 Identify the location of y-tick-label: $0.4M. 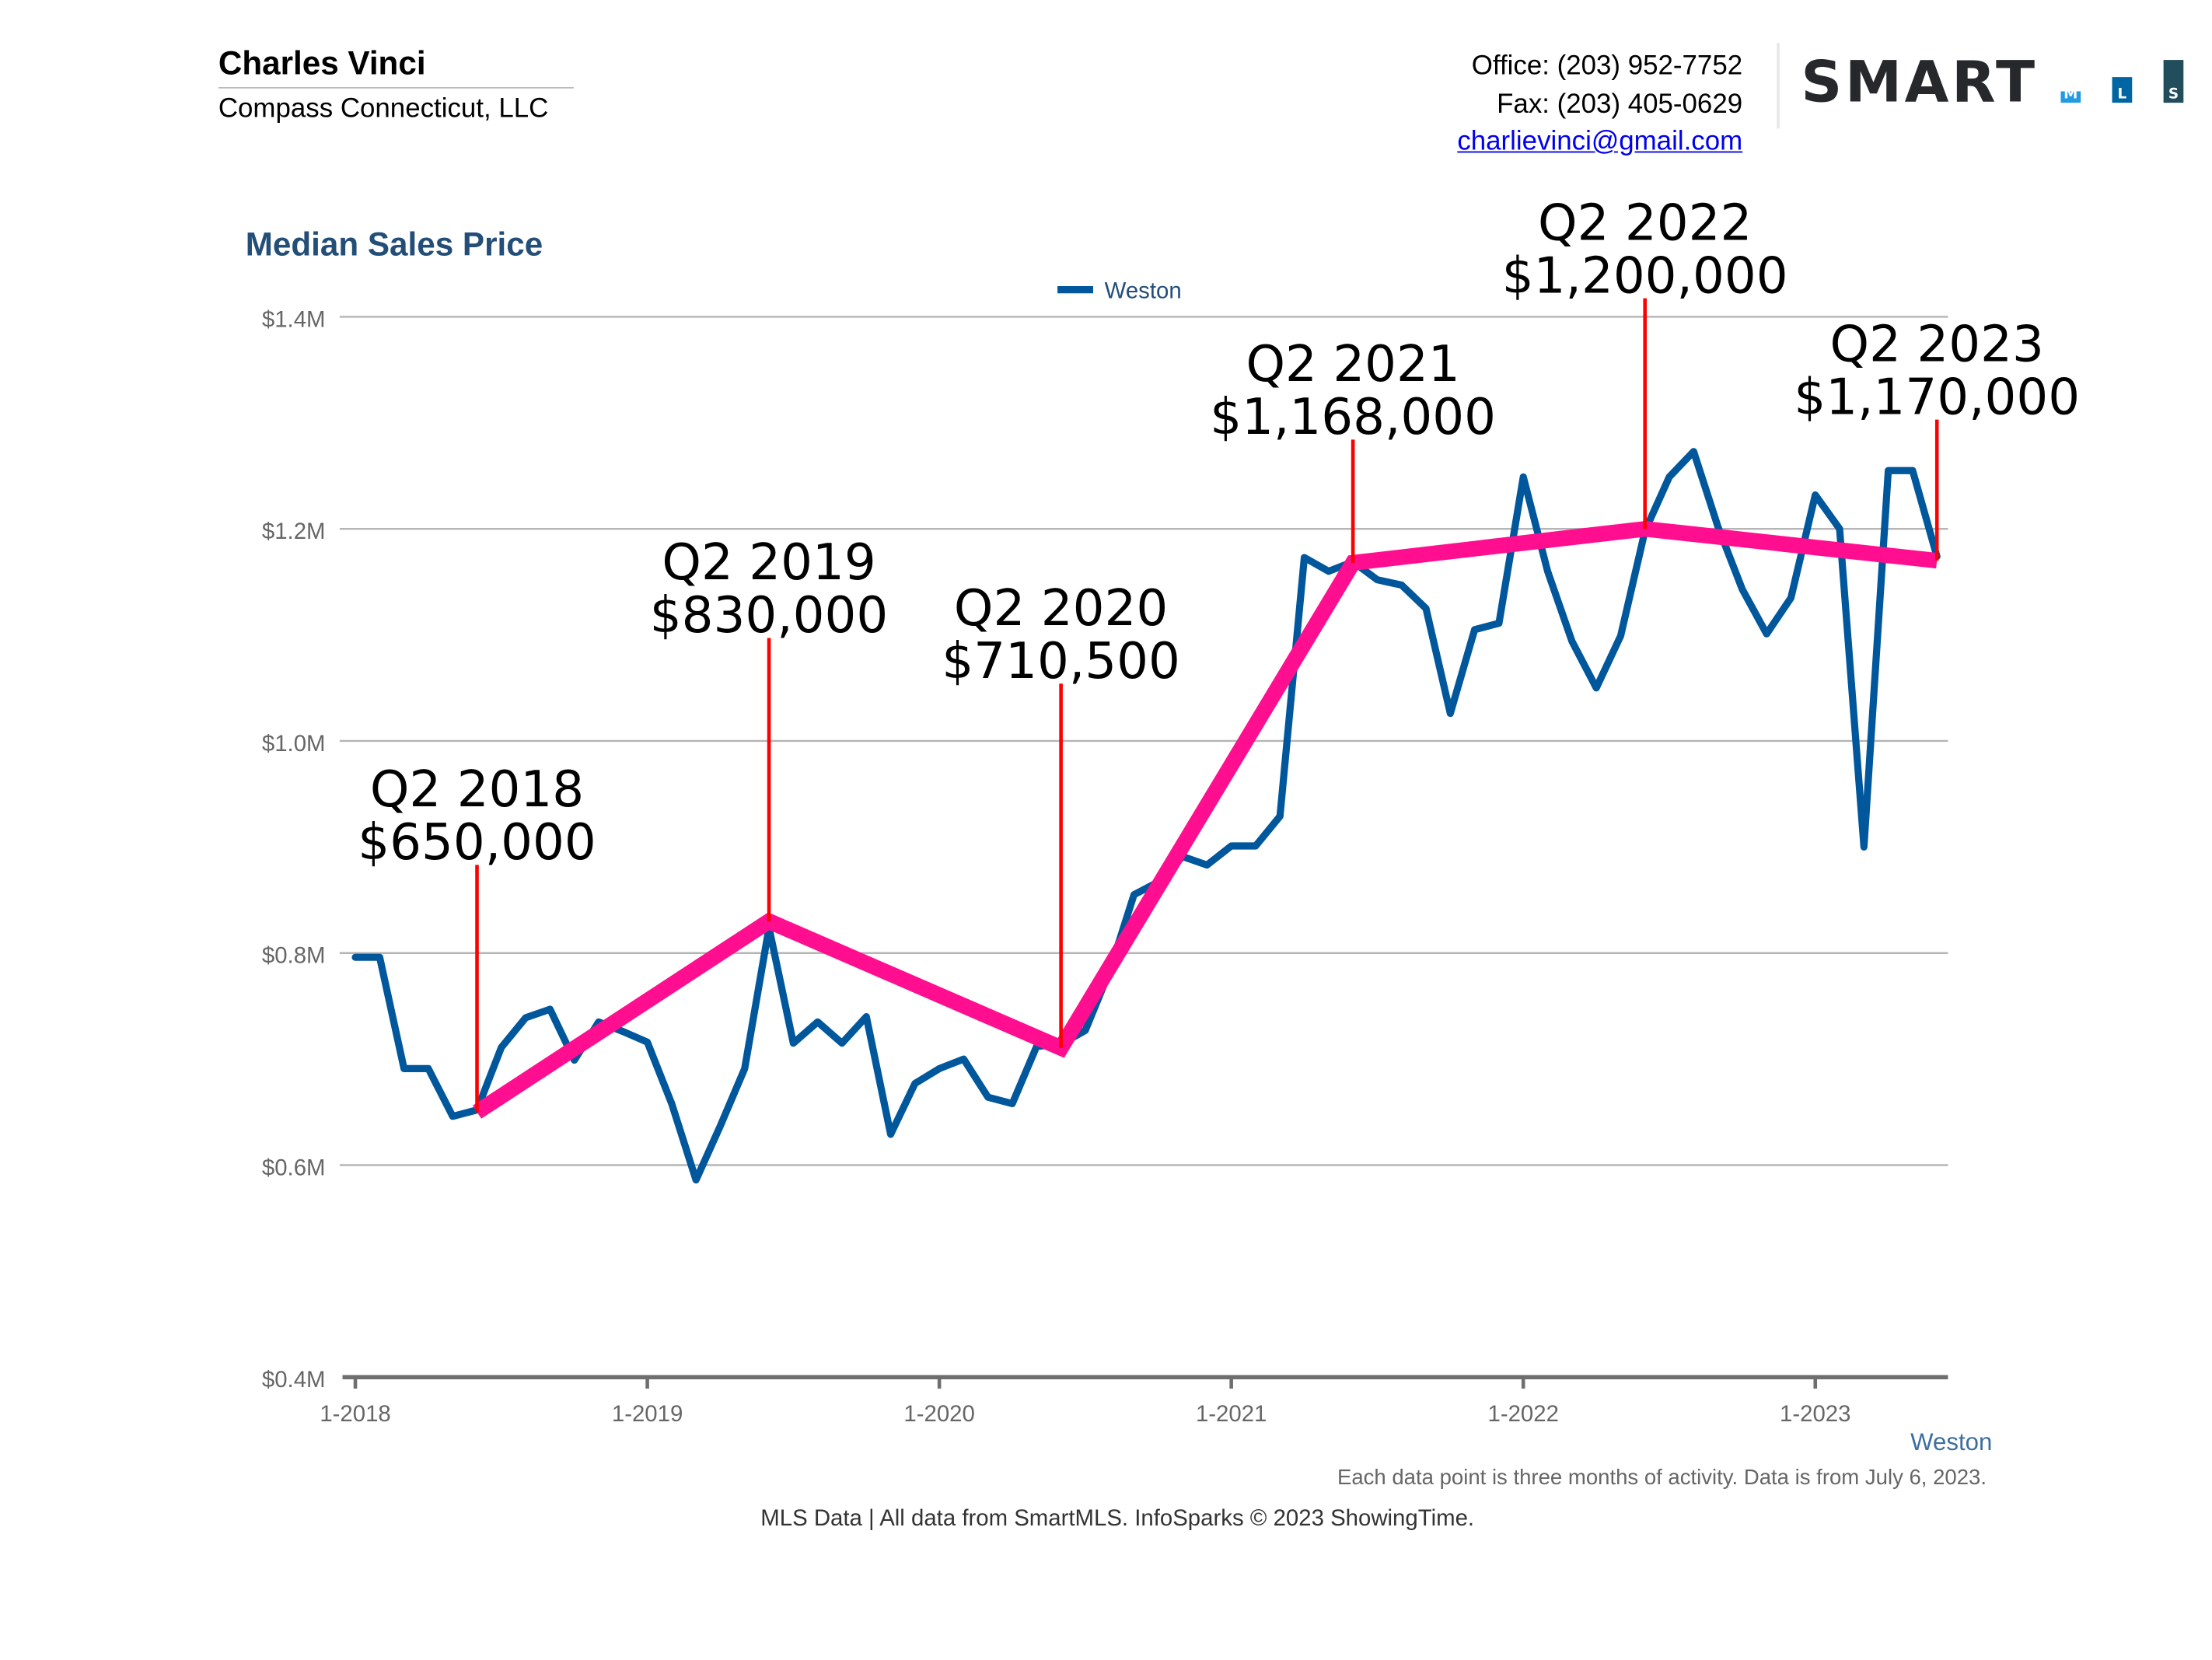
(294, 1380).